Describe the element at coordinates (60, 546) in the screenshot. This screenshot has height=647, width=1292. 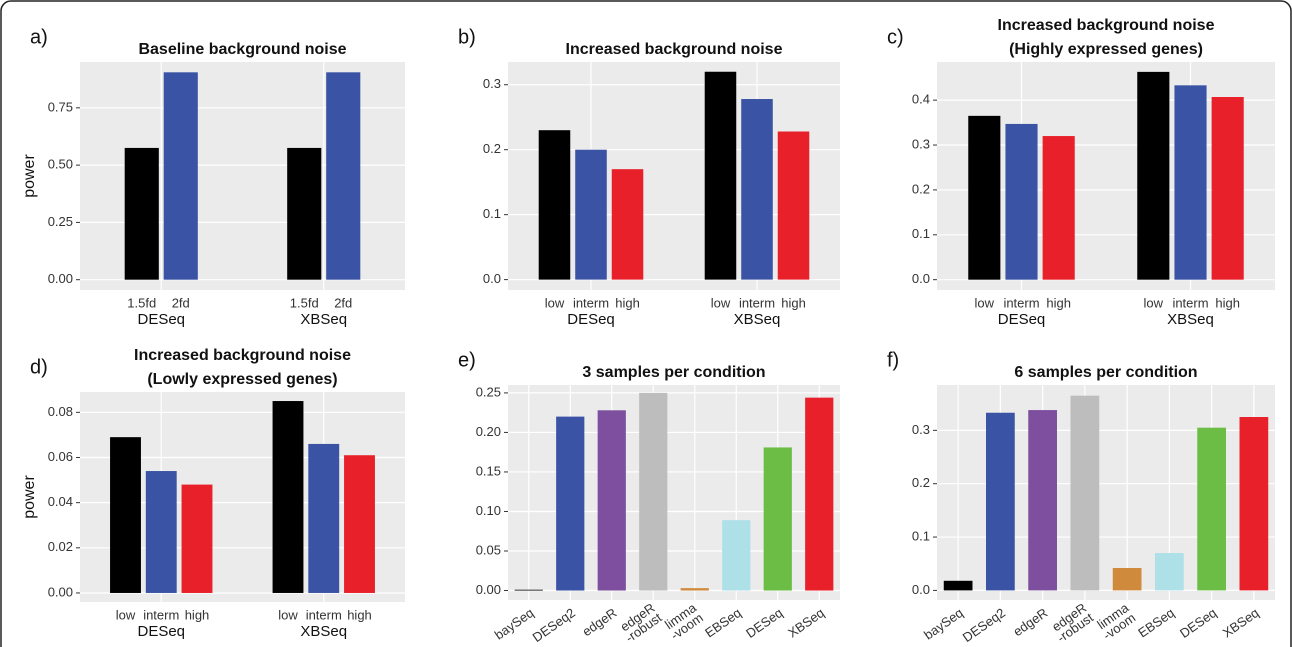
I see `y-tick-label: 0.02` at that location.